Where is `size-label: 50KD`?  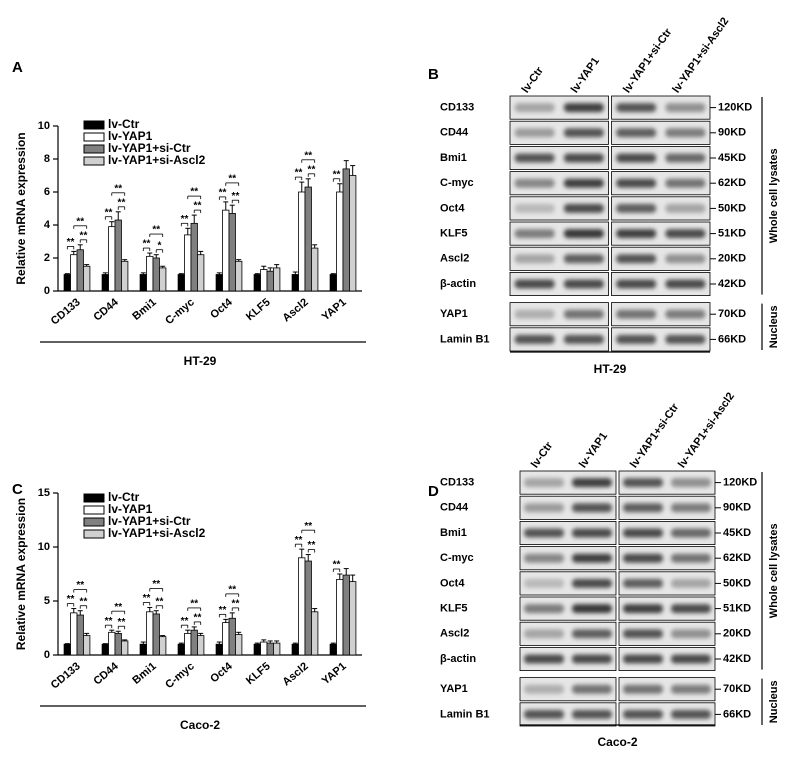
size-label: 50KD is located at coordinates (737, 583).